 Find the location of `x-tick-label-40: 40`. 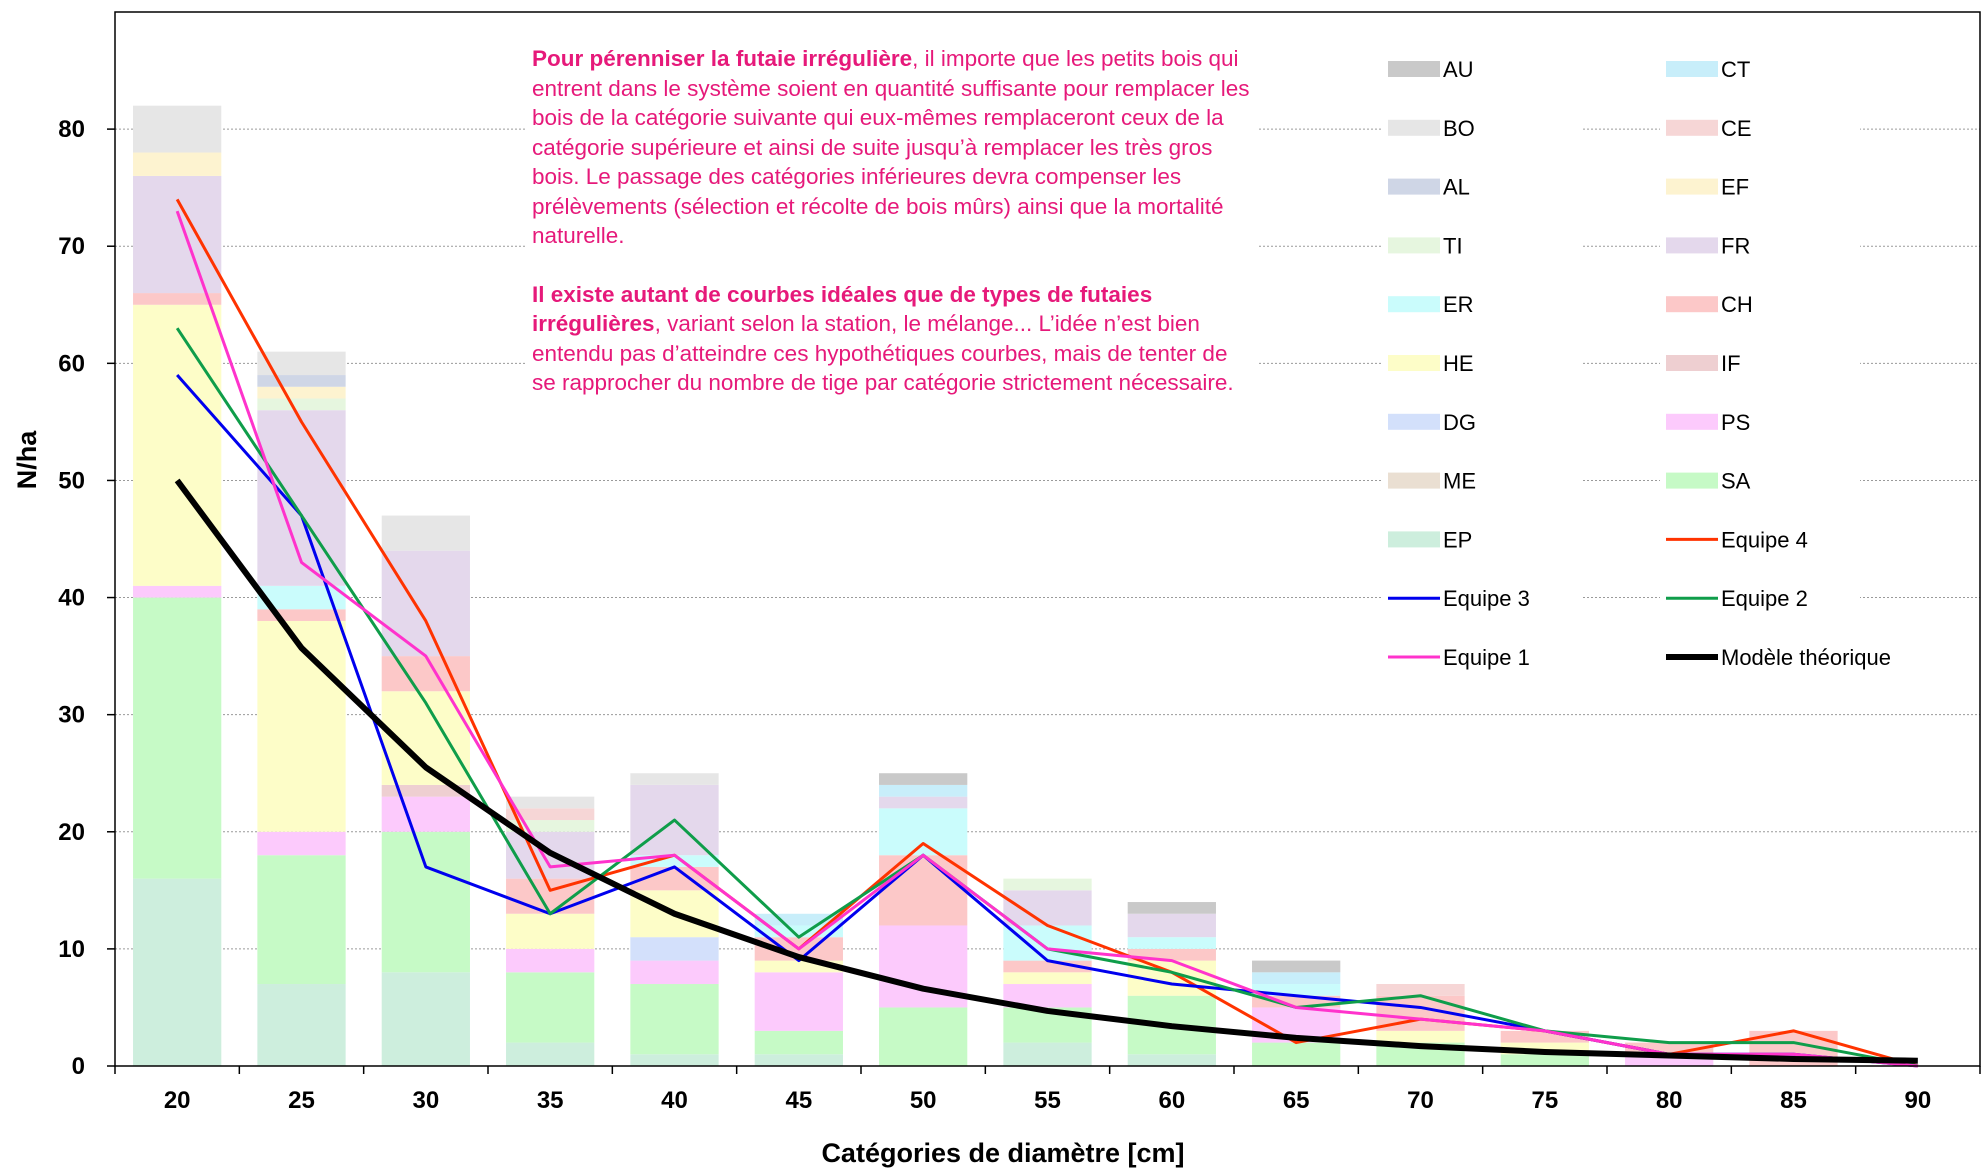

x-tick-label-40: 40 is located at coordinates (674, 1100).